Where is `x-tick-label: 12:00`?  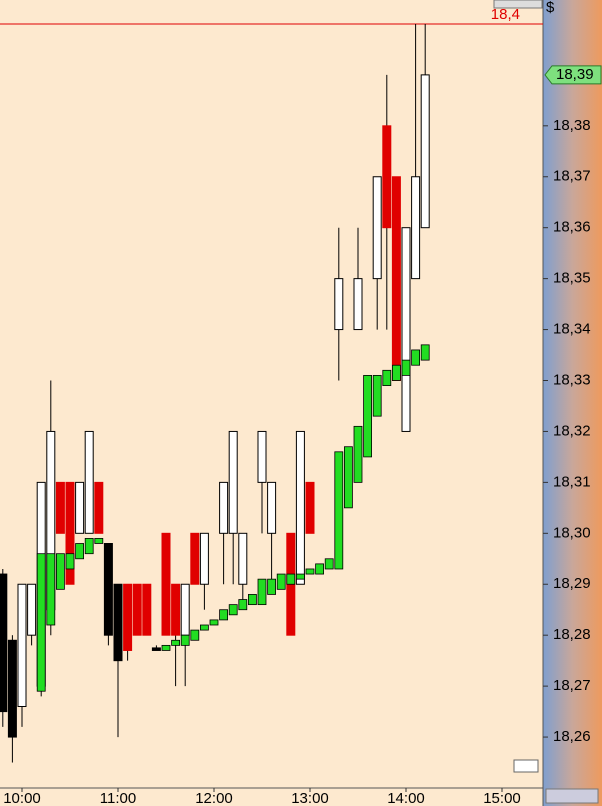
x-tick-label: 12:00 is located at coordinates (214, 798).